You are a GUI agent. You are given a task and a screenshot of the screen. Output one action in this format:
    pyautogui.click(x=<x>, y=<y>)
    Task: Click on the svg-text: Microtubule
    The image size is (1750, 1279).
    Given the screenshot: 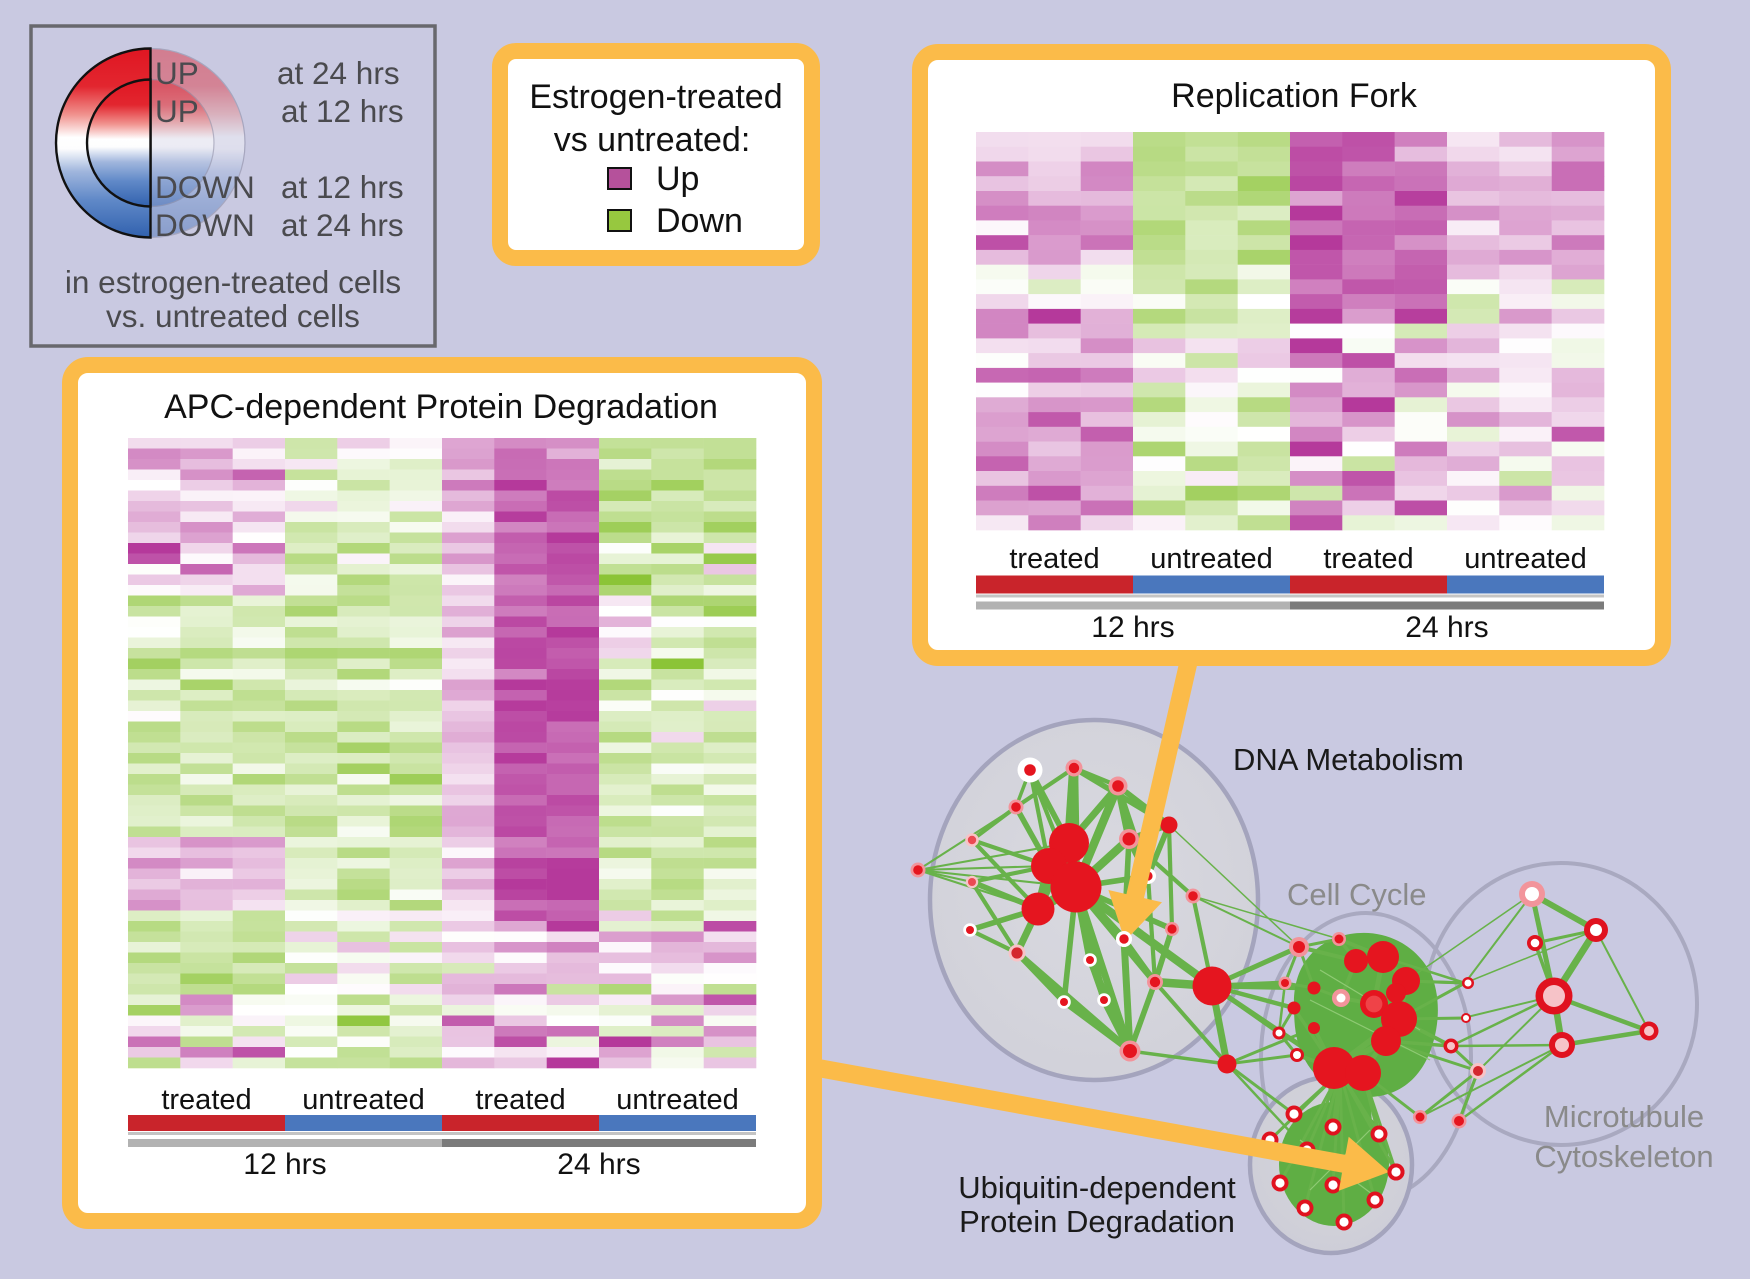 What is the action you would take?
    pyautogui.click(x=1624, y=1116)
    